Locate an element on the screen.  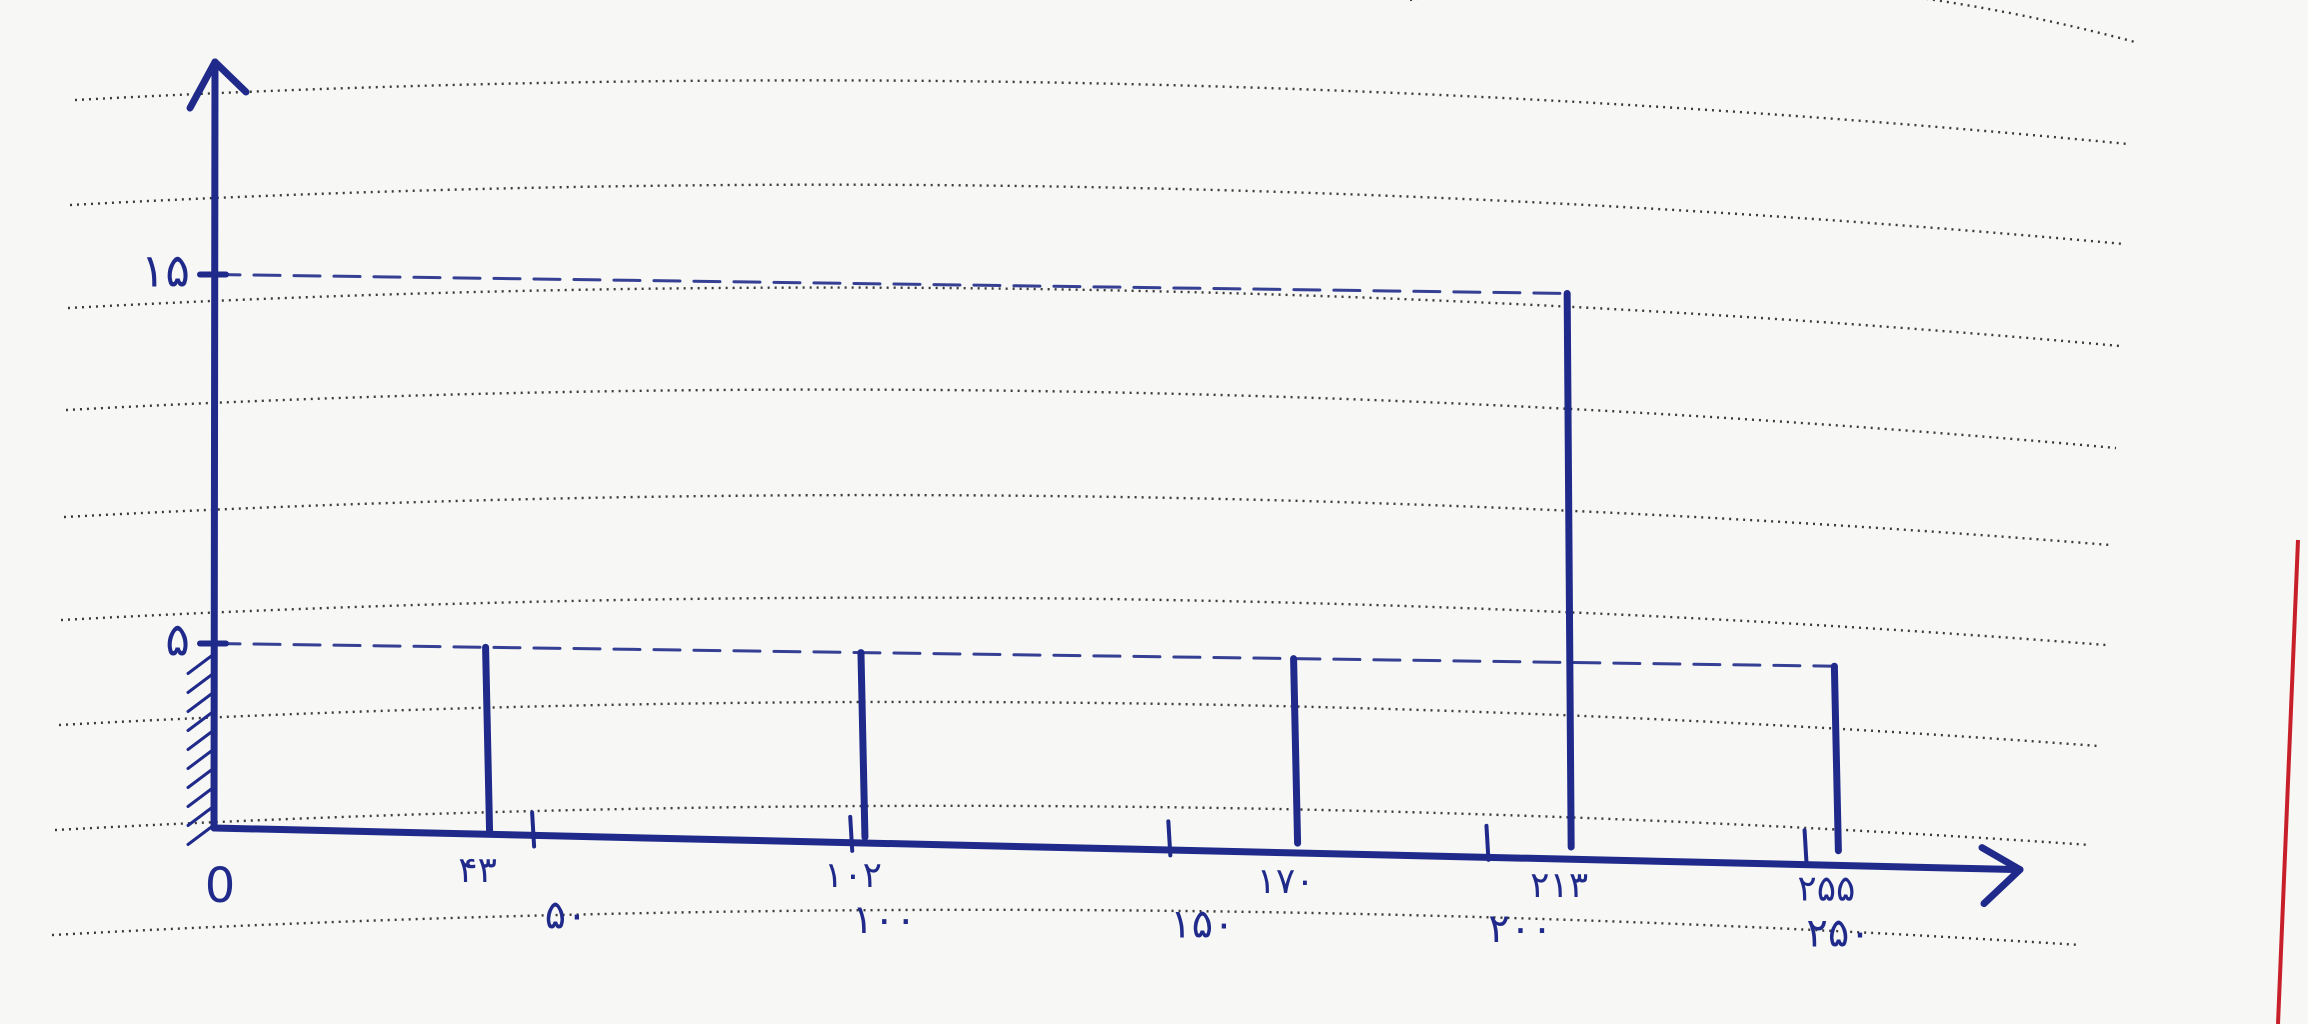
bar-x-label: ۱۰۲ is located at coordinates (853, 875).